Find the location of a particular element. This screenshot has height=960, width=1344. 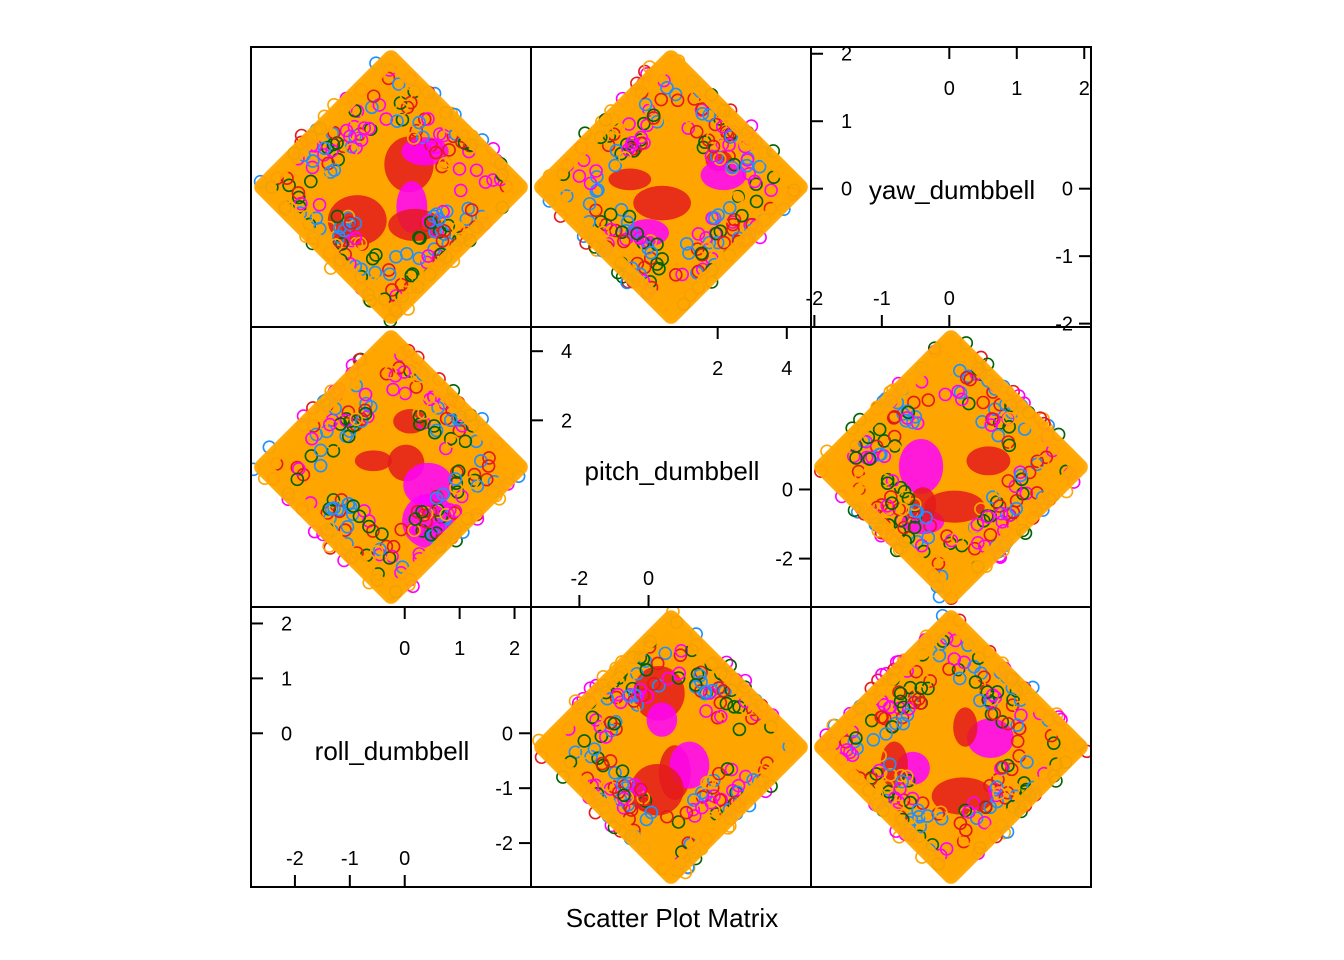

tick-label-right: -2 is located at coordinates (1064, 325).